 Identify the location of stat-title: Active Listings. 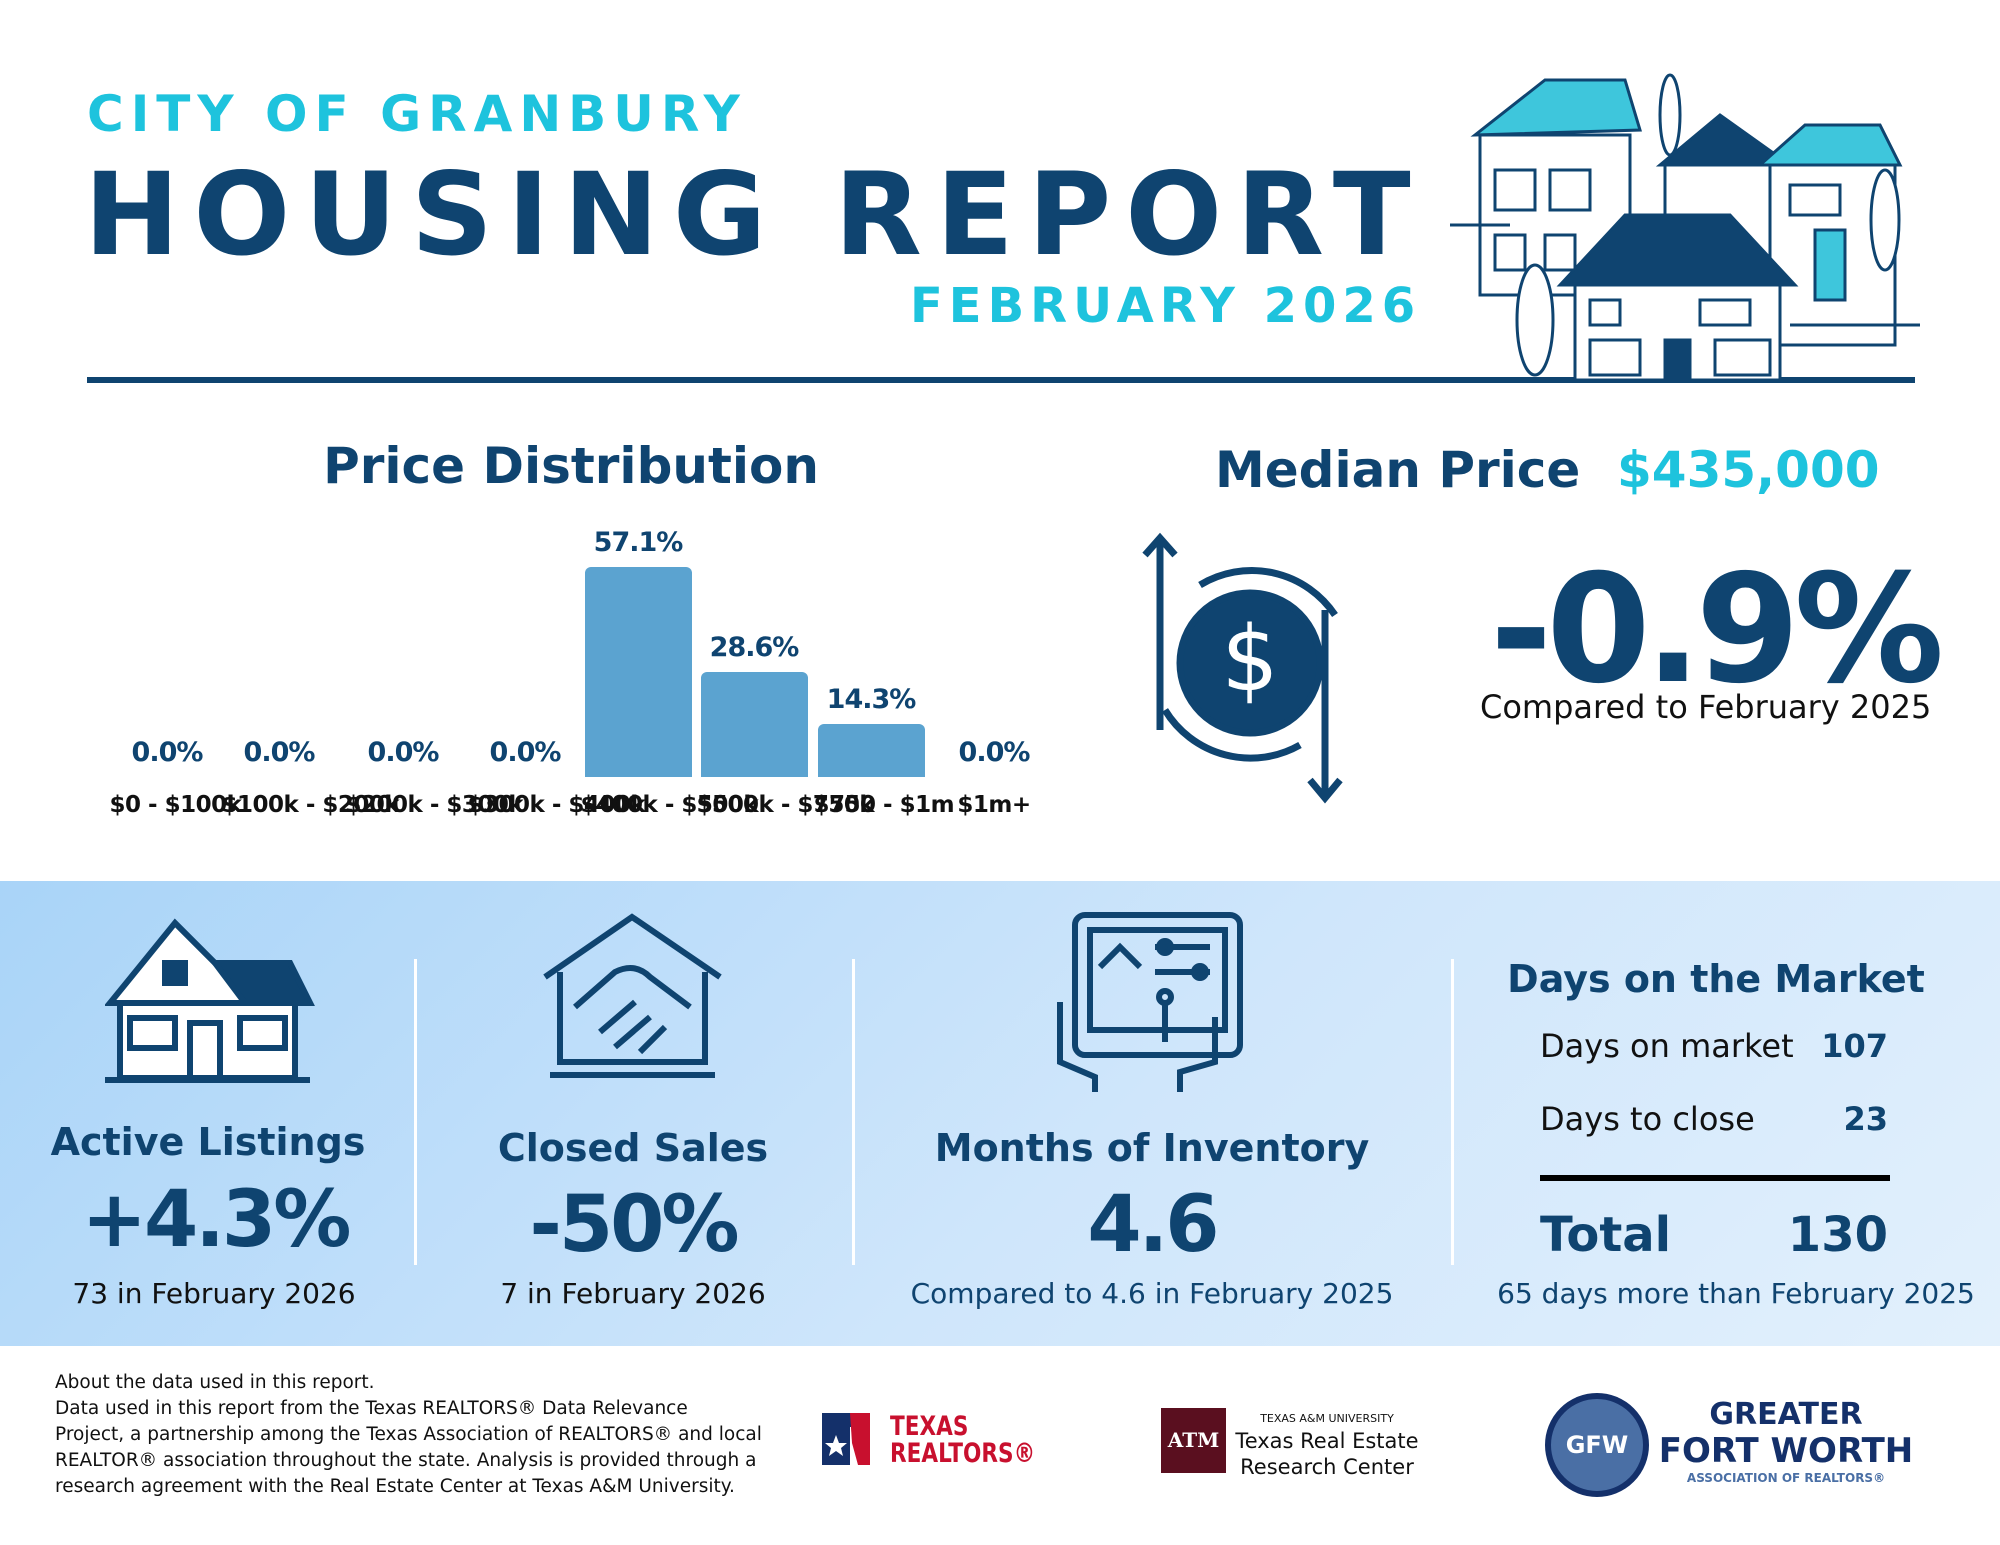
(208, 1142).